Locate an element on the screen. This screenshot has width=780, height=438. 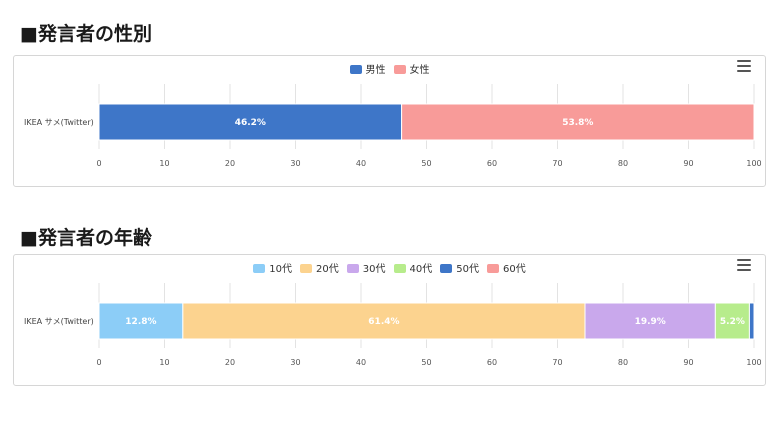
legend-item: 60代 is located at coordinates (506, 267).